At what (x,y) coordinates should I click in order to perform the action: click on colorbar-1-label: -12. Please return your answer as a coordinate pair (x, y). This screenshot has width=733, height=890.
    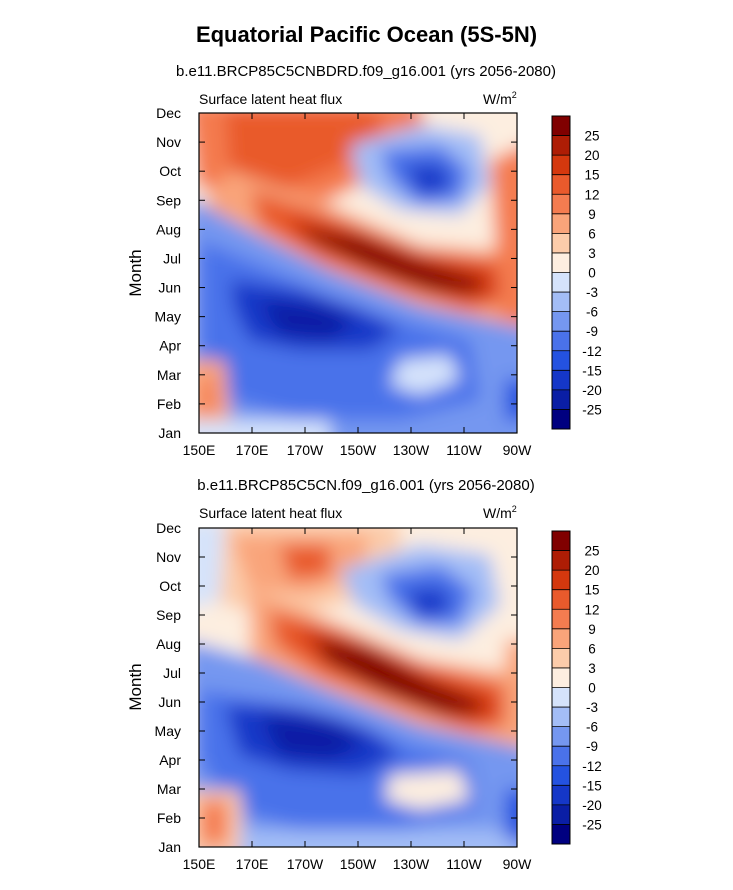
    Looking at the image, I should click on (592, 351).